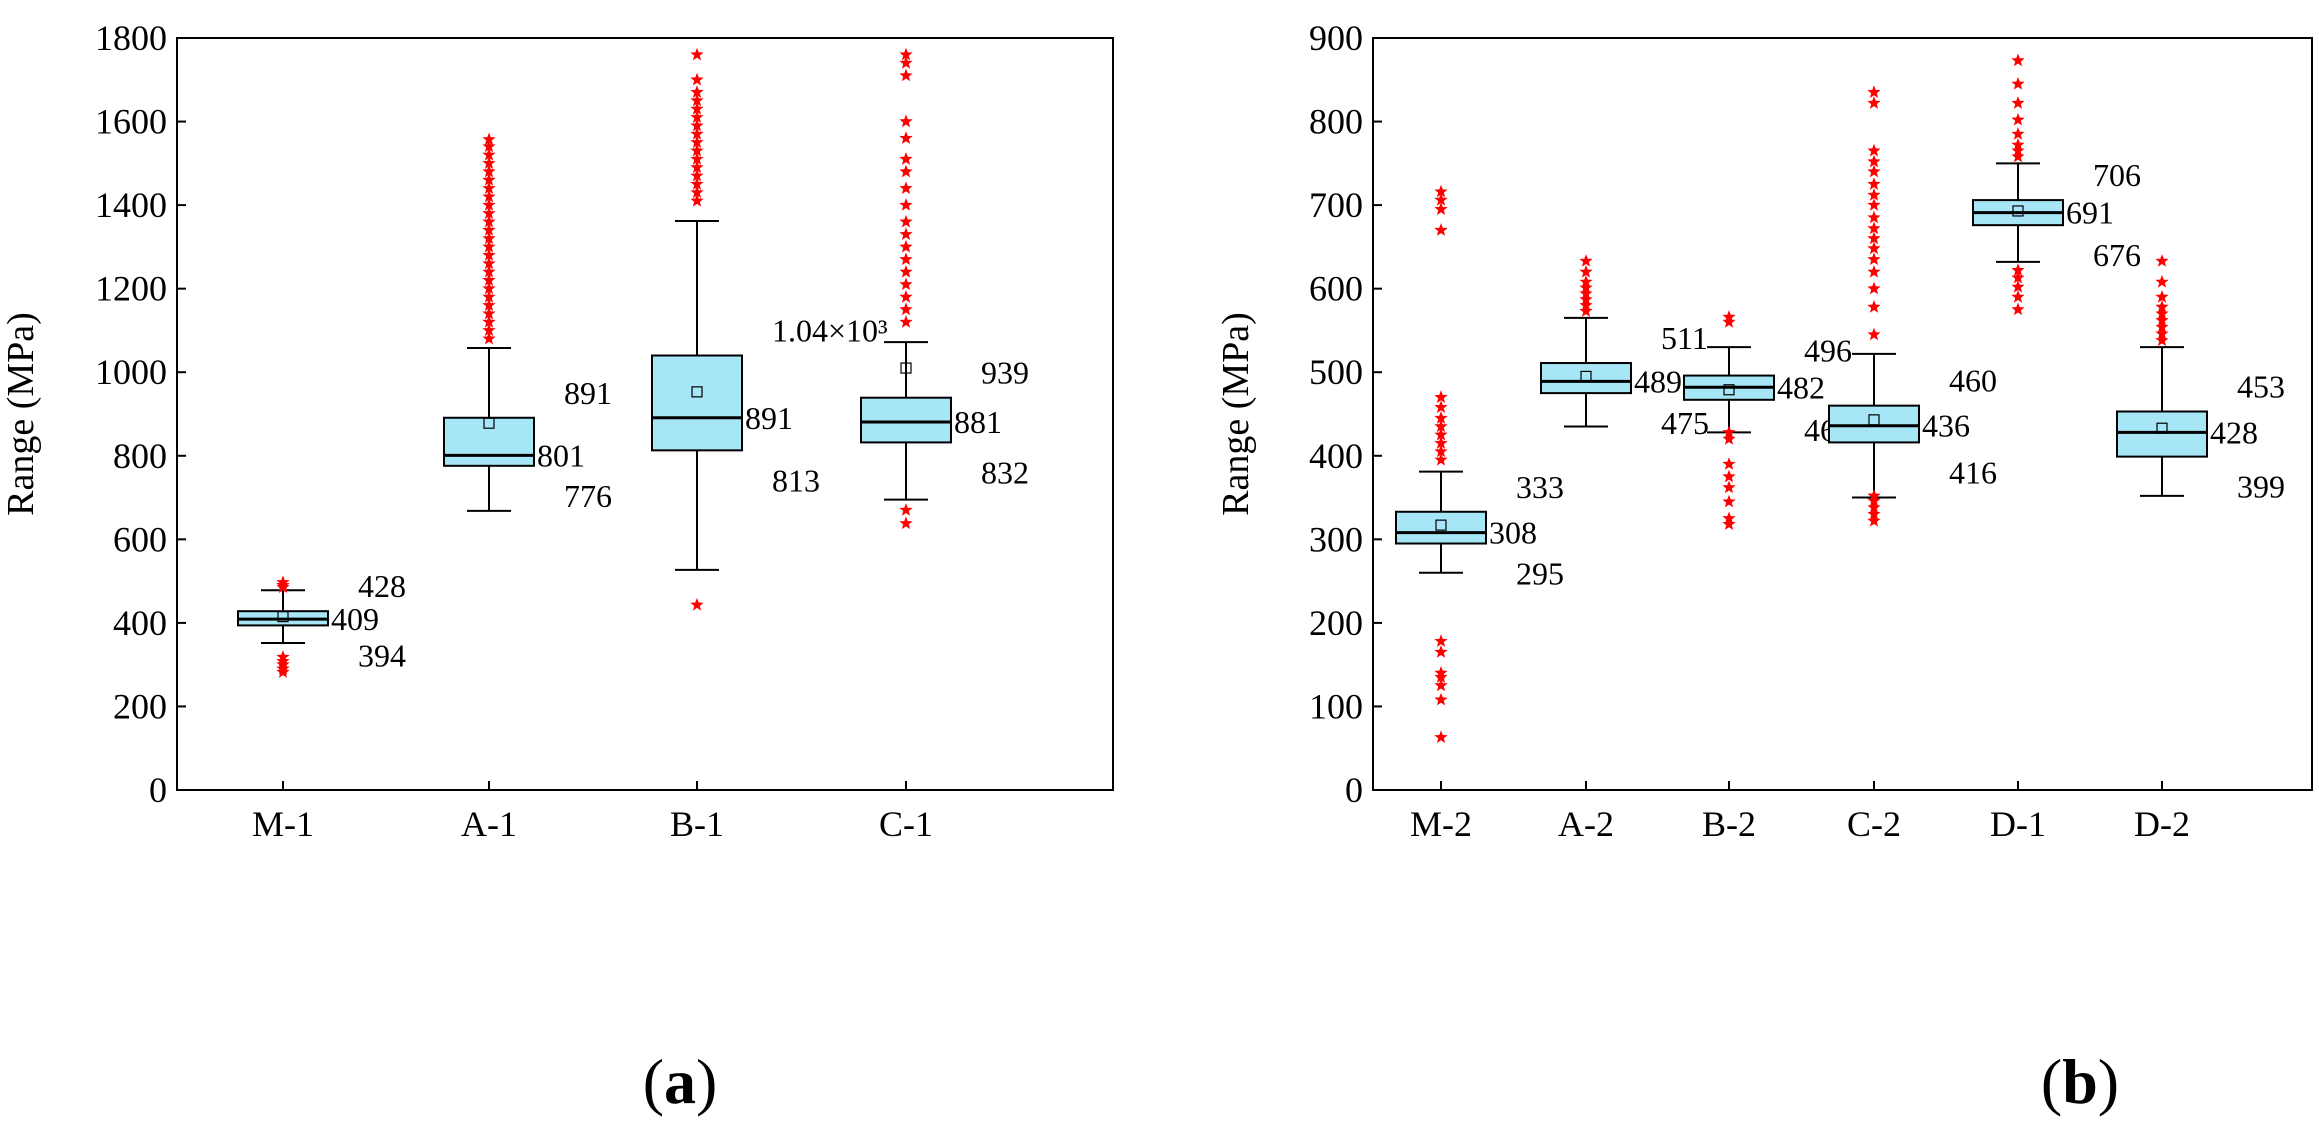 The height and width of the screenshot is (1133, 2319). Describe the element at coordinates (355, 619) in the screenshot. I see `median-value-label: 409` at that location.